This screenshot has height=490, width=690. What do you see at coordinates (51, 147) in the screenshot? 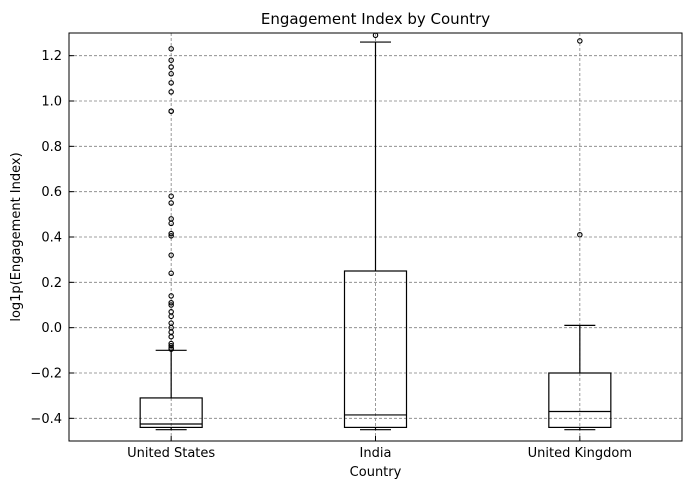
I see `y-tick-label: 0.8` at bounding box center [51, 147].